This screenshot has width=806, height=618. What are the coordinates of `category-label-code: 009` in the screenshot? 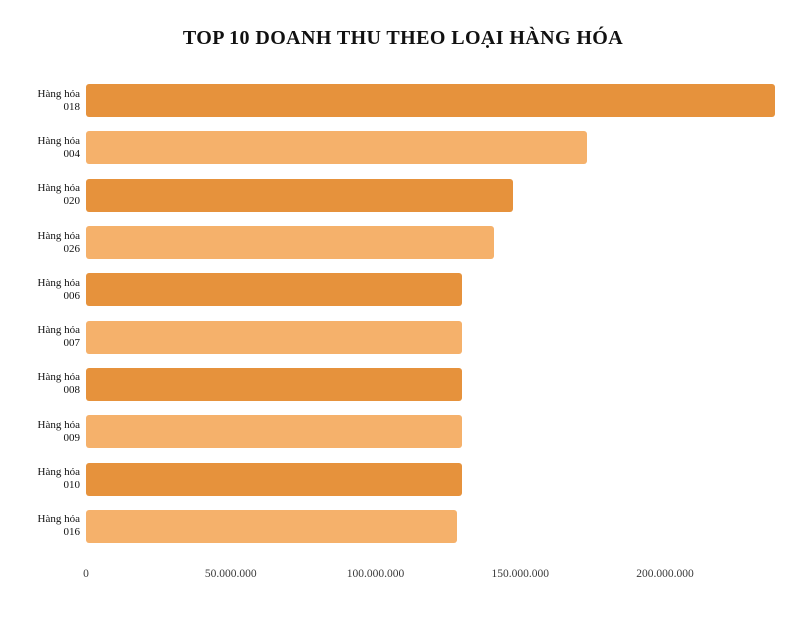 It's located at (72, 437).